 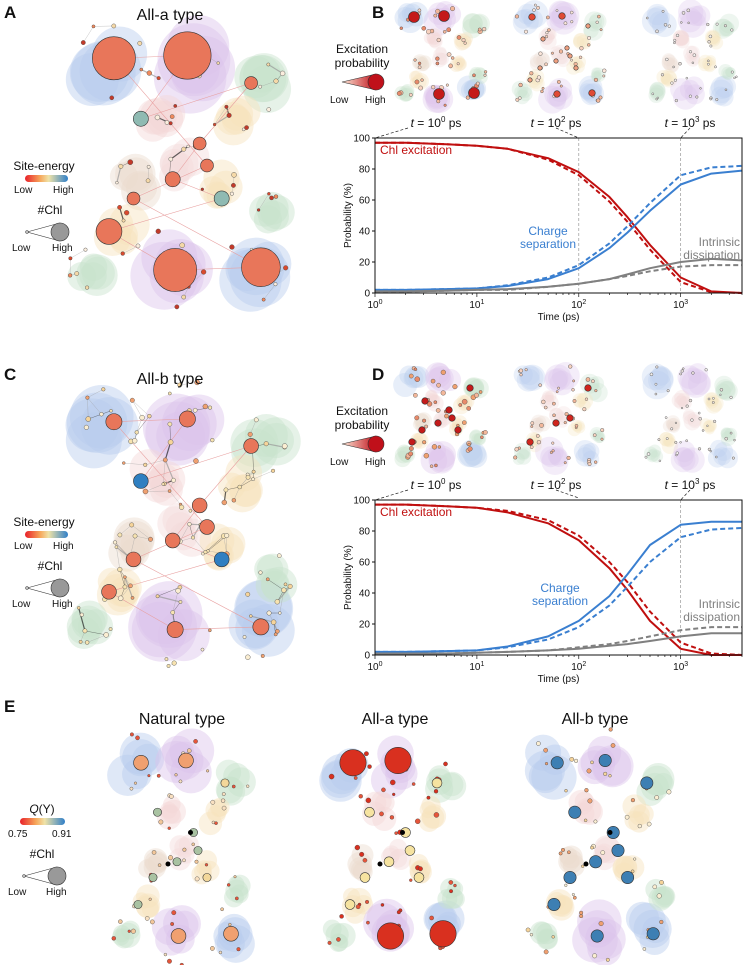 What do you see at coordinates (578, 667) in the screenshot?
I see `x-tick-label: 10²` at bounding box center [578, 667].